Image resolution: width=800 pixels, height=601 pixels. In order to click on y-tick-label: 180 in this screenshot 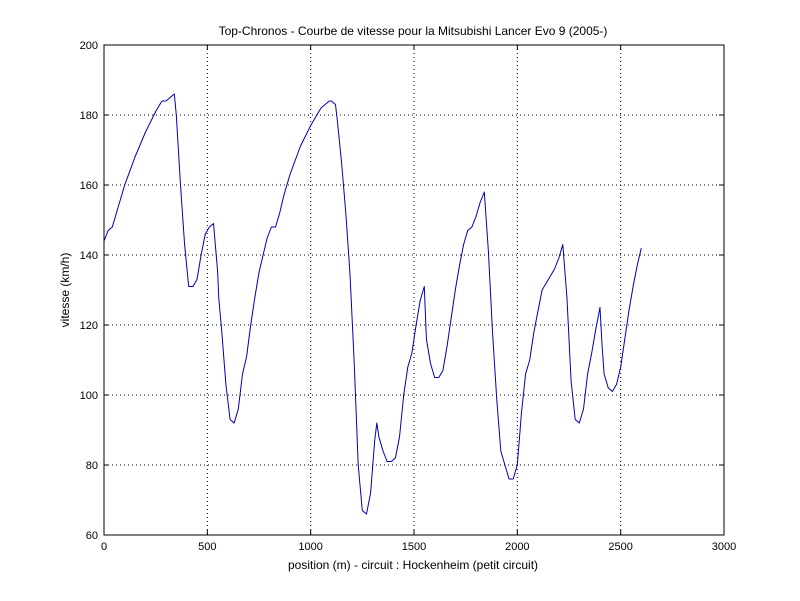, I will do `click(89, 116)`.